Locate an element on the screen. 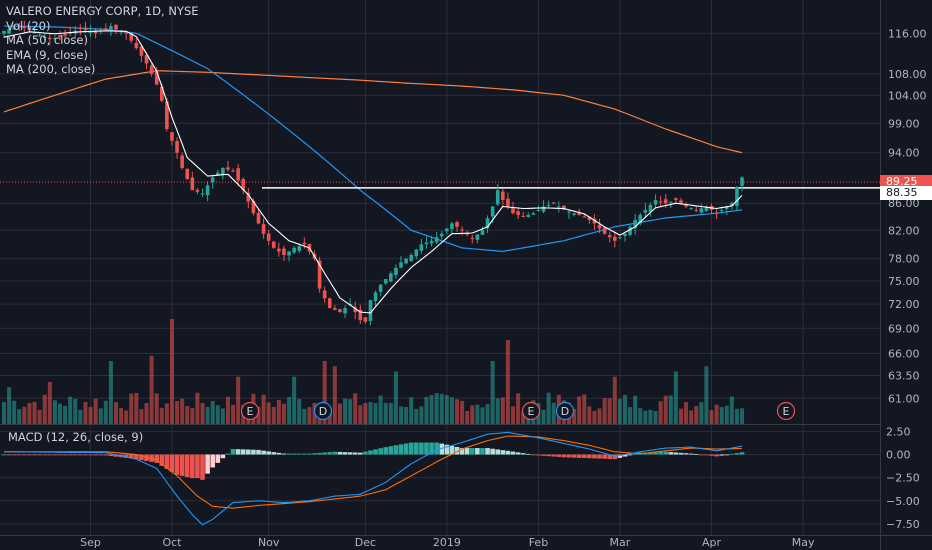  price-tick-label: 66.00 is located at coordinates (904, 354).